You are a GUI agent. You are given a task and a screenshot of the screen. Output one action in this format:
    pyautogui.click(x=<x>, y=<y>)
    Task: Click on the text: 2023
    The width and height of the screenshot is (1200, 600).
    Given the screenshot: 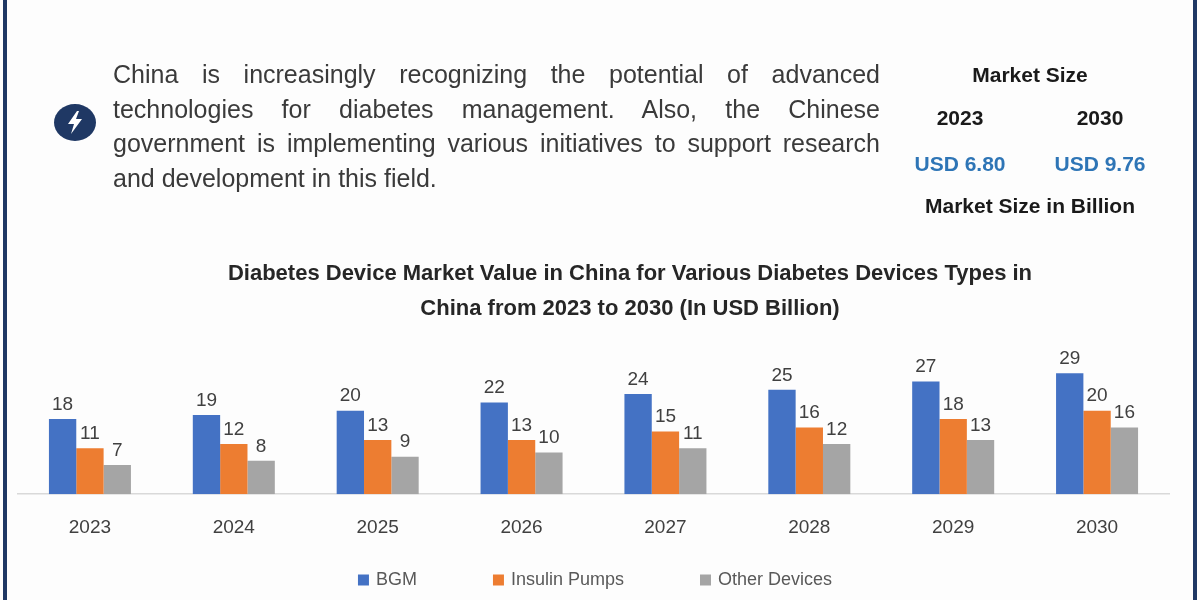 What is the action you would take?
    pyautogui.click(x=960, y=118)
    